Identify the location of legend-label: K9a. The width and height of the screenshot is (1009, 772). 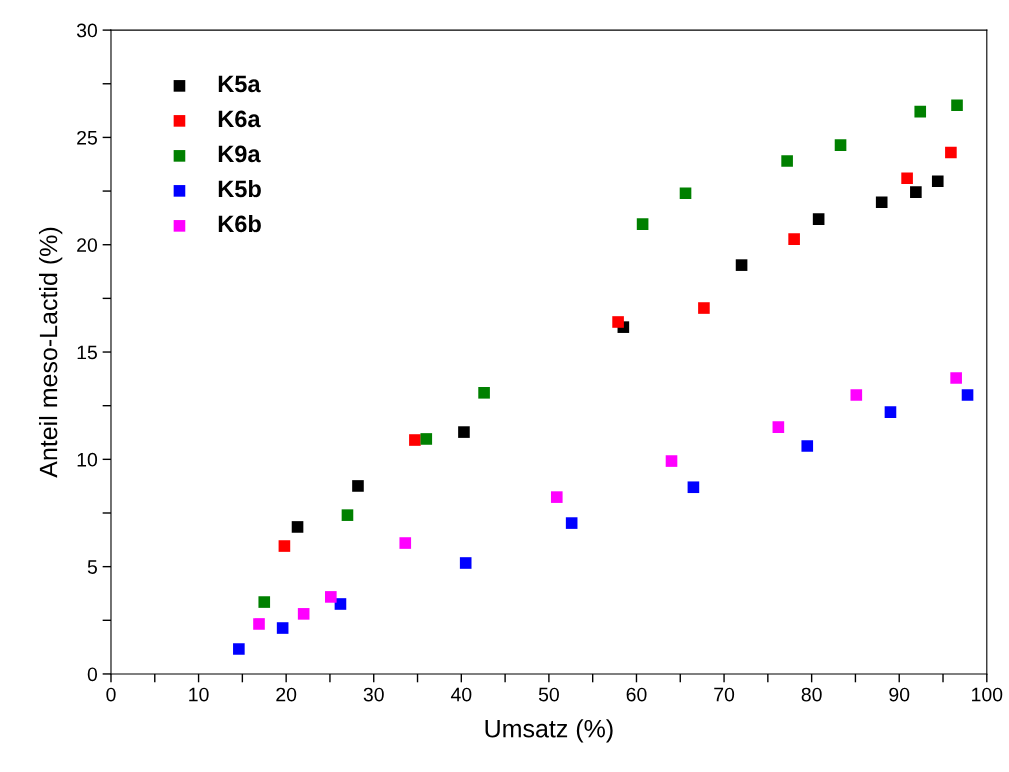
(239, 154).